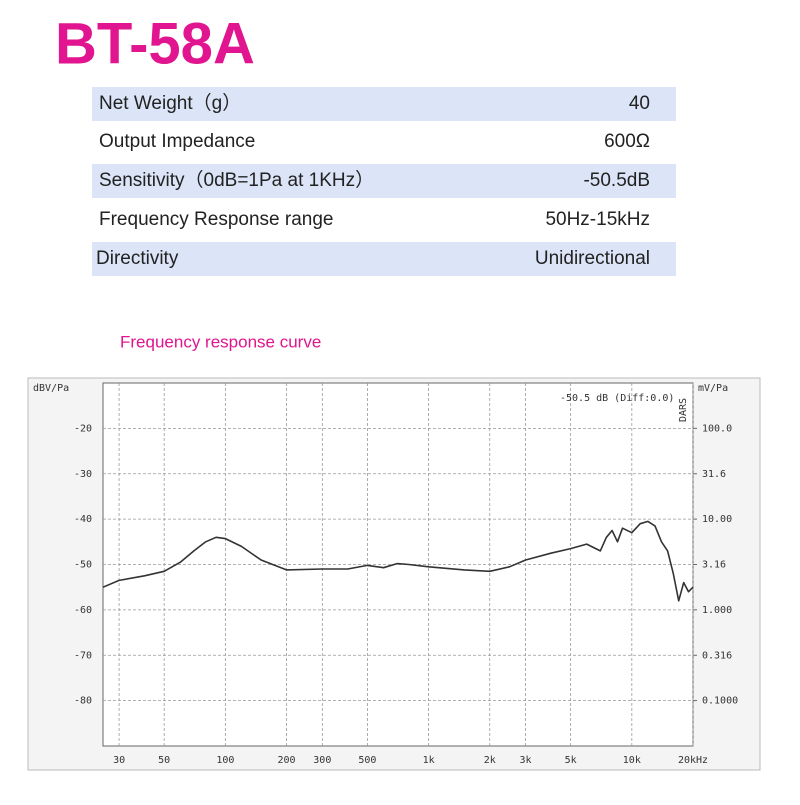 The image size is (800, 805). Describe the element at coordinates (639, 103) in the screenshot. I see `spec-value: 40` at that location.